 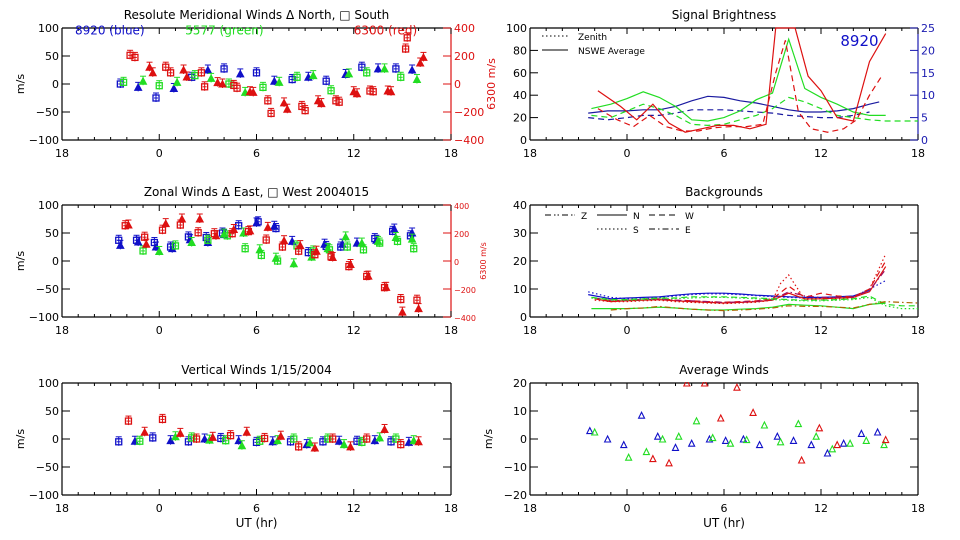 I want to click on y2-tick-label: 400, so click(x=461, y=206).